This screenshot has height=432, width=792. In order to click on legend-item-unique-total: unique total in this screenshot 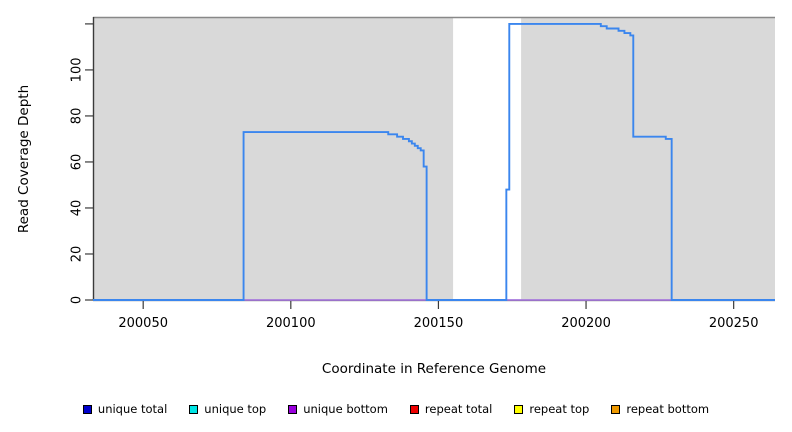, I will do `click(125, 409)`.